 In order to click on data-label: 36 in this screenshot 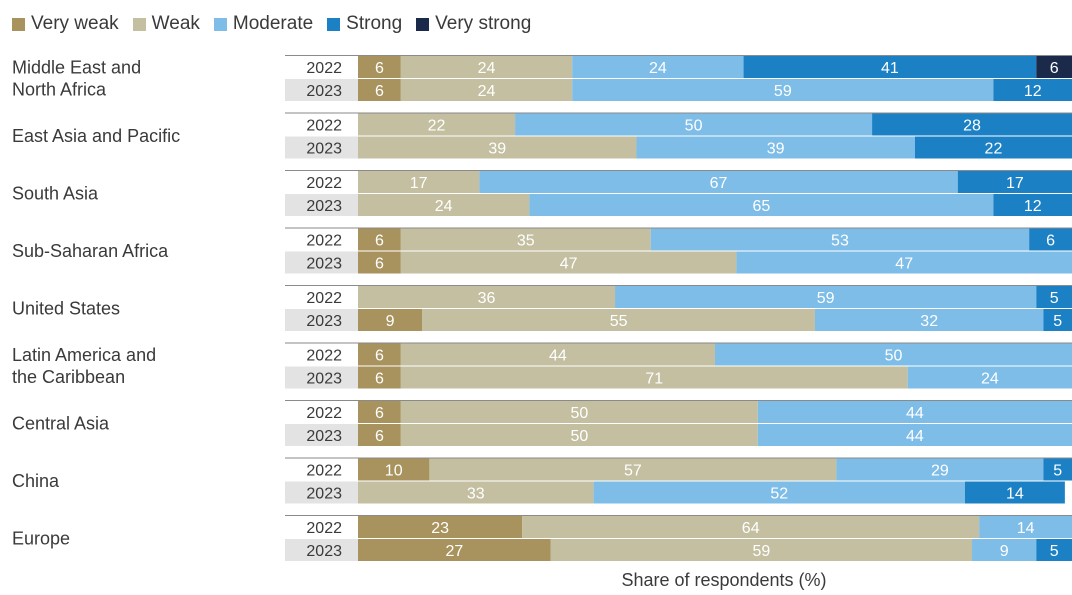, I will do `click(487, 298)`.